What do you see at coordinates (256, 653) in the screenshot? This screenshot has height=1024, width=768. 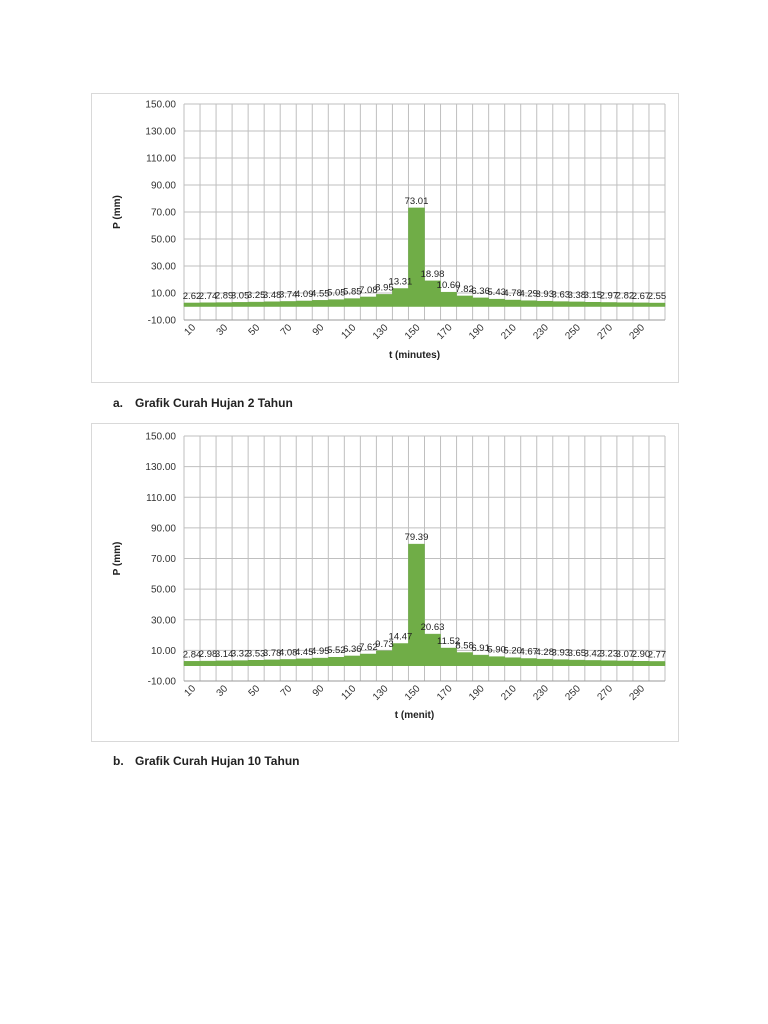 I see `data-label: 3.53` at bounding box center [256, 653].